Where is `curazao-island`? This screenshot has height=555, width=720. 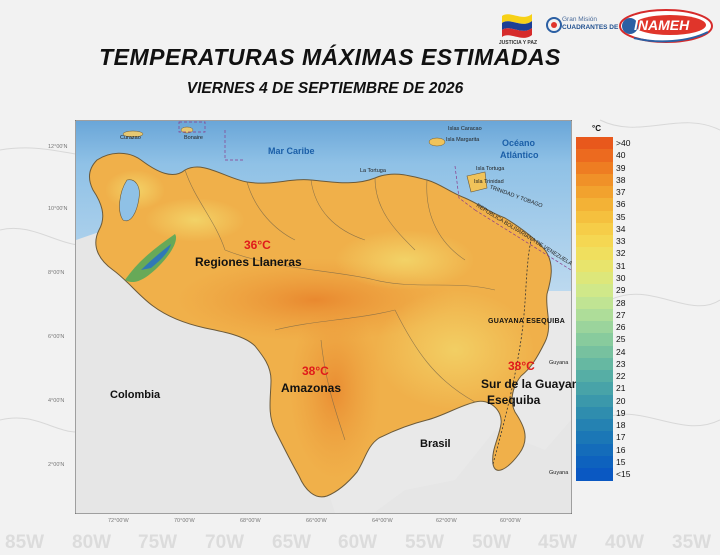 curazao-island is located at coordinates (133, 134).